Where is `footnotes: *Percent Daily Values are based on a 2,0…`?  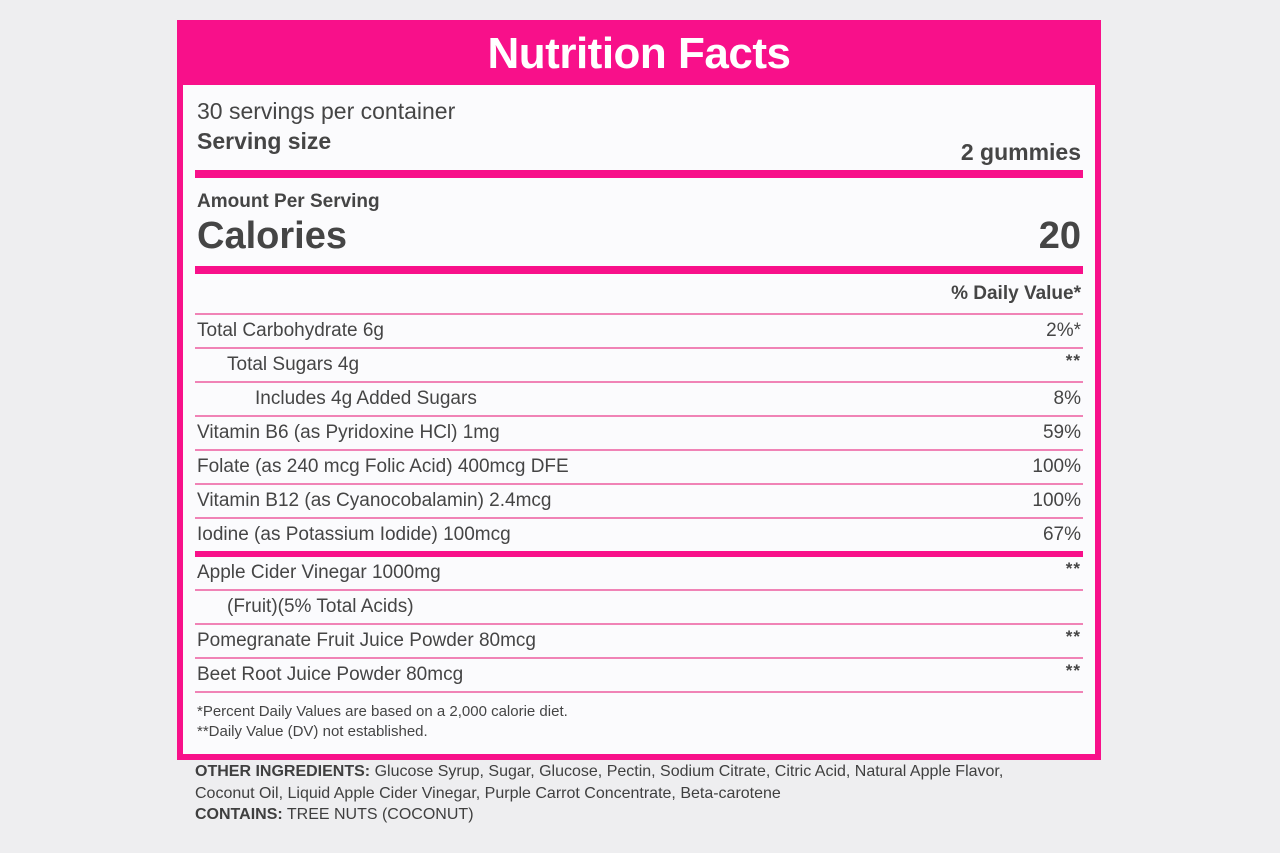 footnotes: *Percent Daily Values are based on a 2,0… is located at coordinates (639, 723).